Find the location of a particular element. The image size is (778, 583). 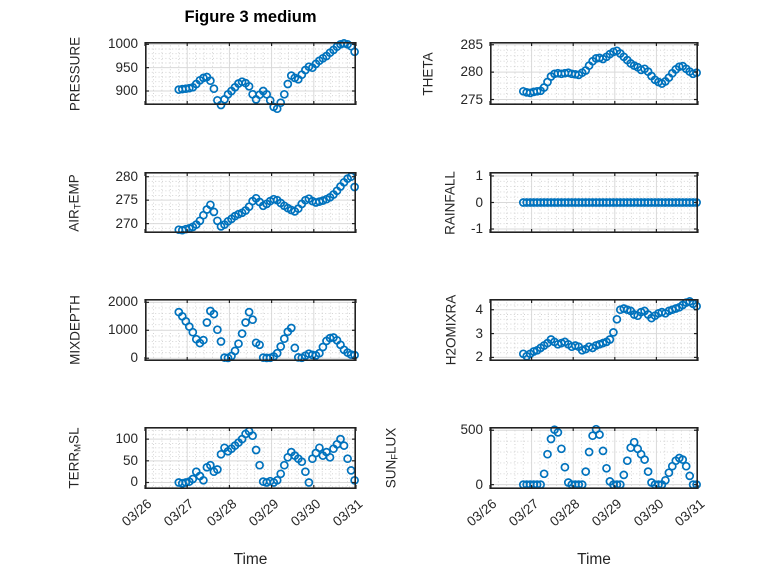

y-tick-label: 2 is located at coordinates (479, 357).